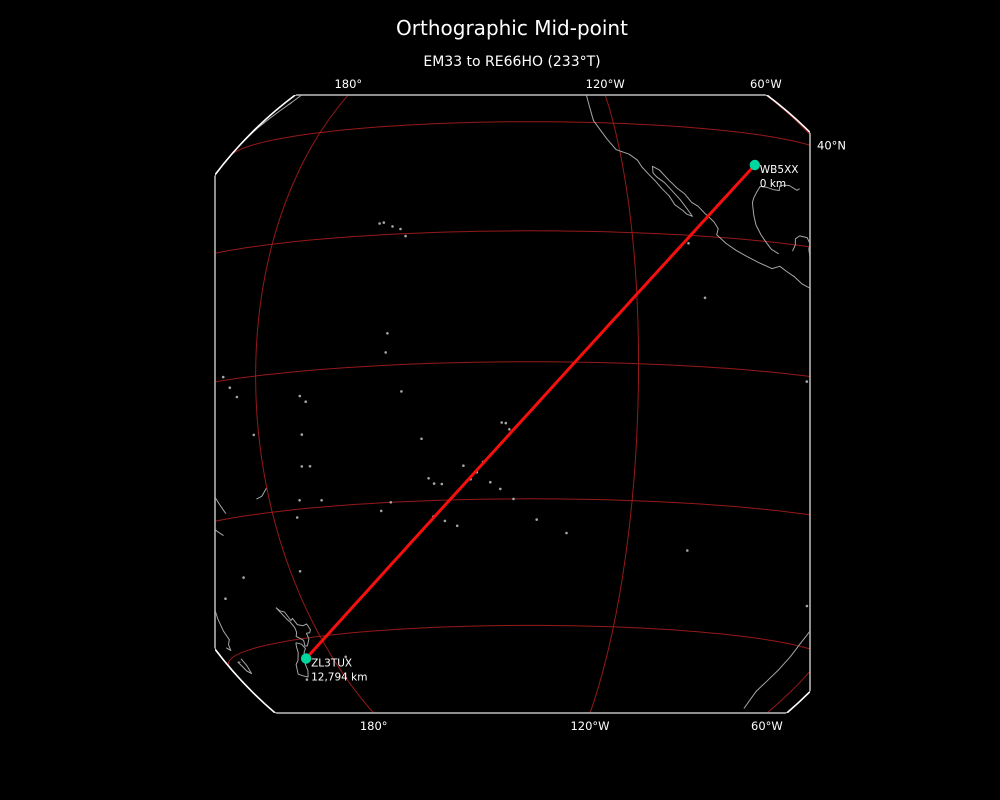 The image size is (1000, 800). What do you see at coordinates (779, 170) in the screenshot?
I see `marker-callsign-label: WB5XX` at bounding box center [779, 170].